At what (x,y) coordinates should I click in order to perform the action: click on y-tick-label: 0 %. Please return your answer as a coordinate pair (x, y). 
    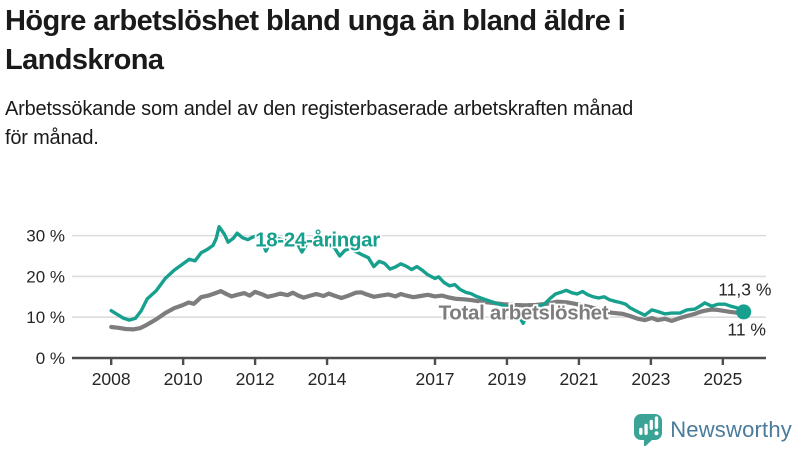
    Looking at the image, I should click on (50, 358).